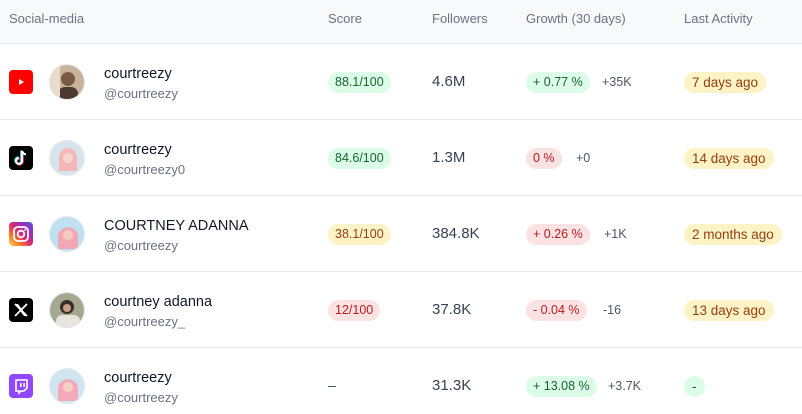 The height and width of the screenshot is (414, 802). I want to click on header-score: Score, so click(345, 18).